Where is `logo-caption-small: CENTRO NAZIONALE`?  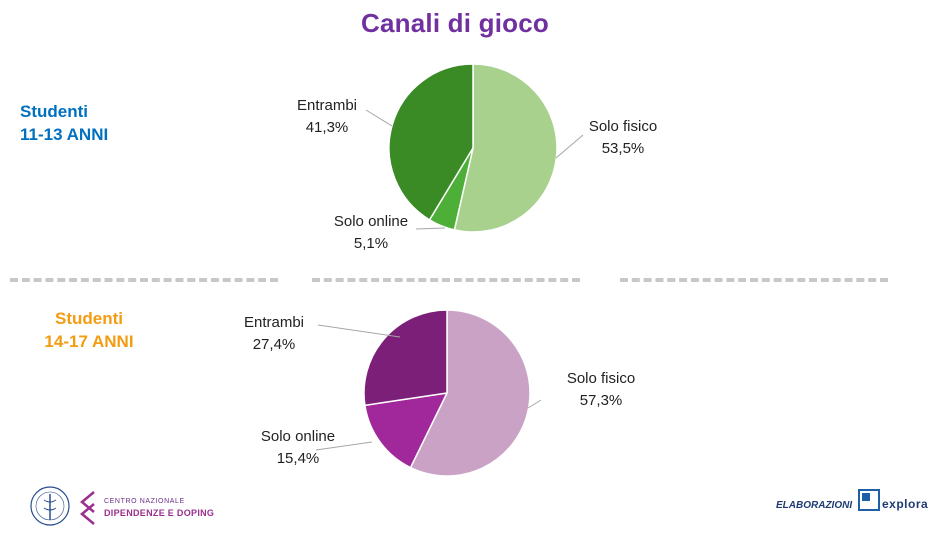 logo-caption-small: CENTRO NAZIONALE is located at coordinates (144, 501).